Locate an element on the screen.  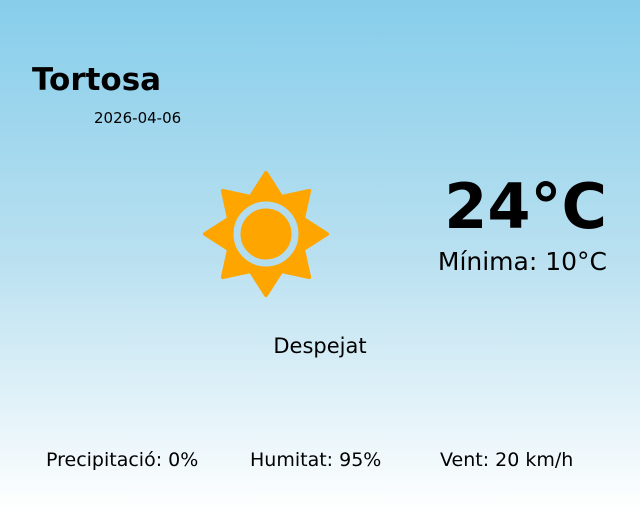
current-temperature: 24°C is located at coordinates (525, 206).